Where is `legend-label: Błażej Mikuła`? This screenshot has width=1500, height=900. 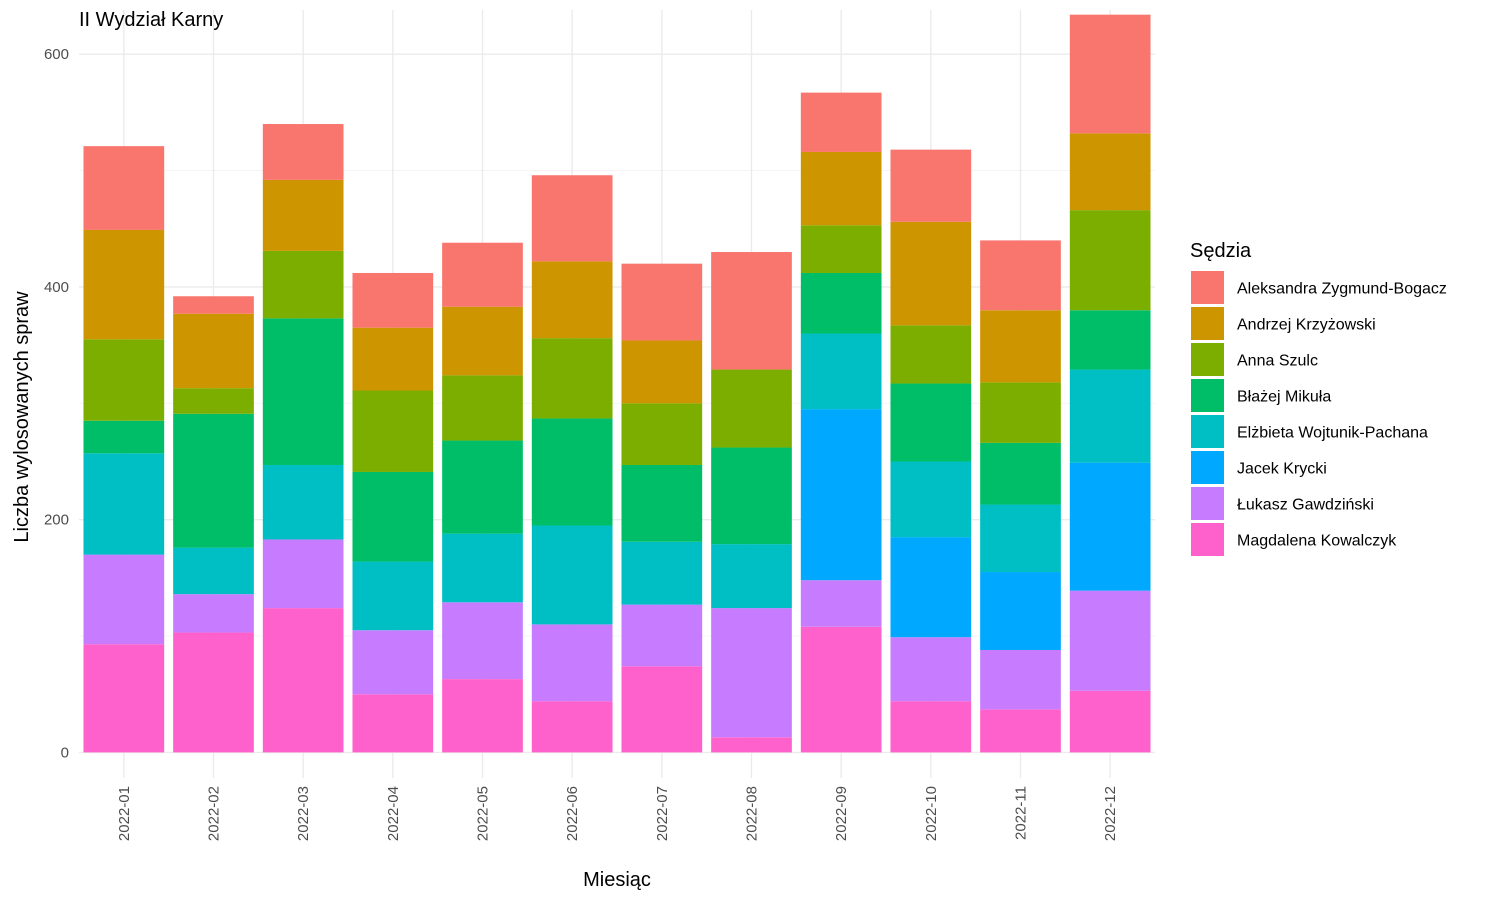
legend-label: Błażej Mikuła is located at coordinates (1284, 397).